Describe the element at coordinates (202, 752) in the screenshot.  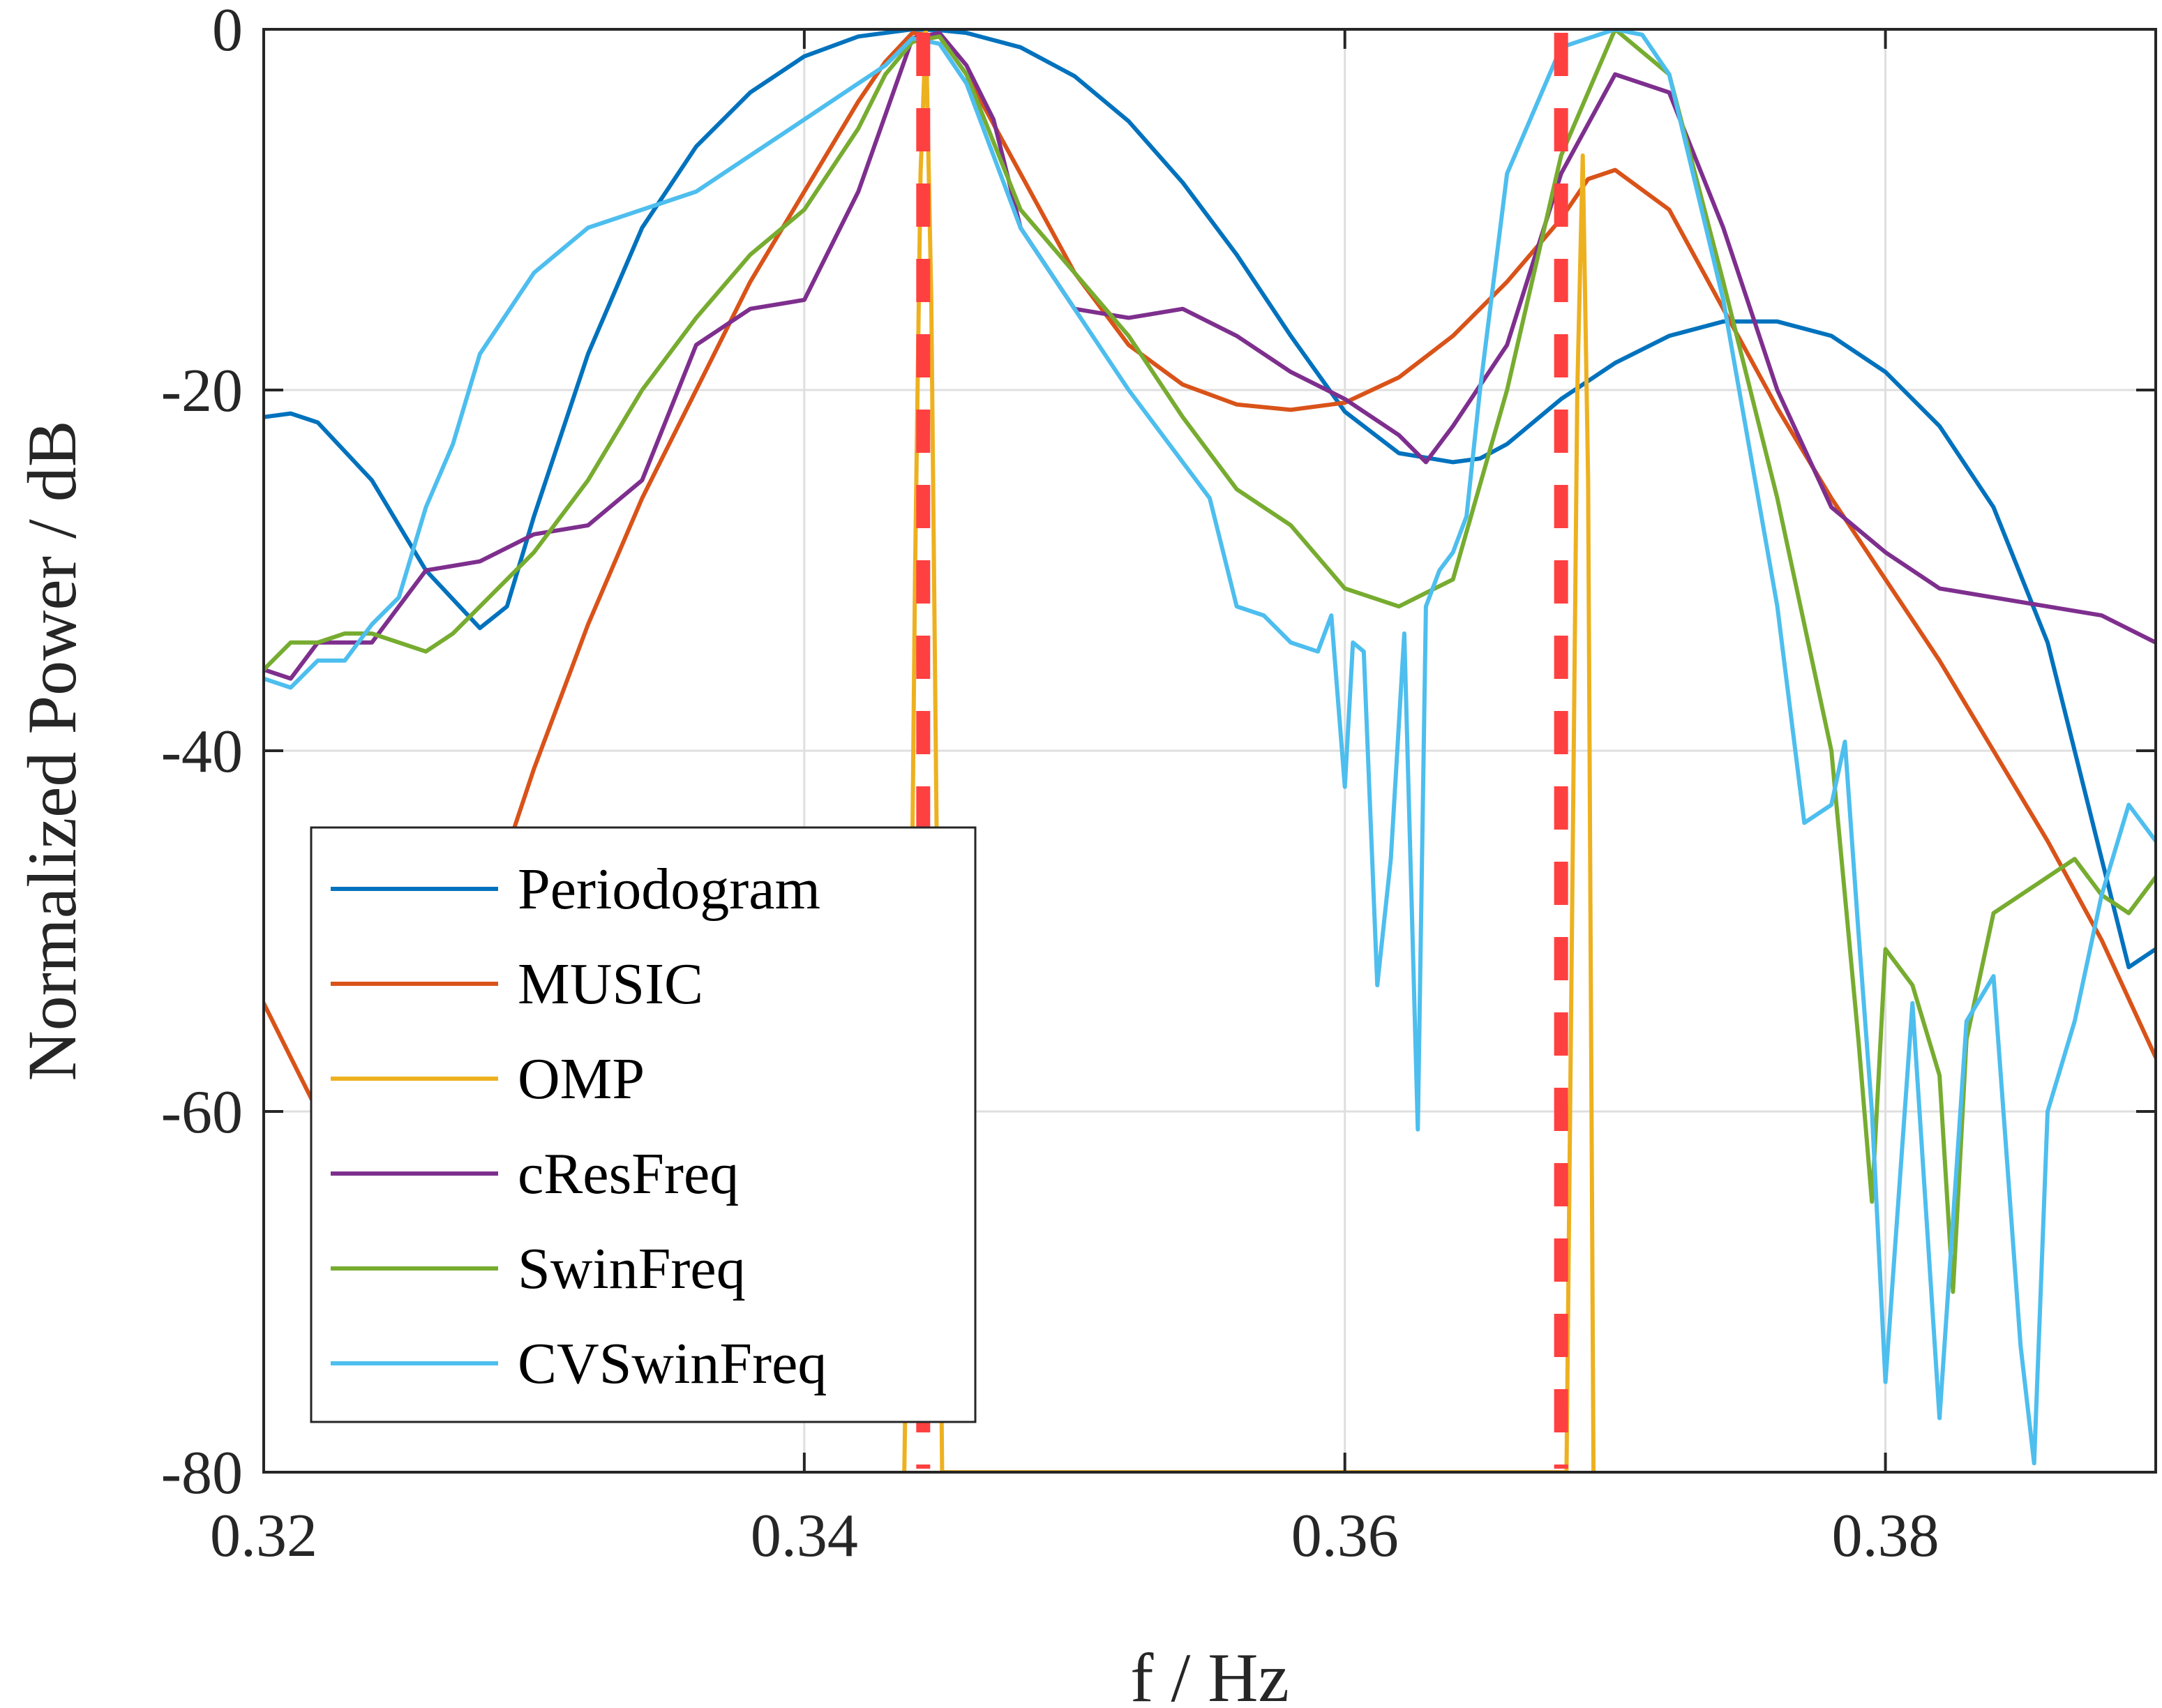
I see `y-tick-label: -40` at that location.